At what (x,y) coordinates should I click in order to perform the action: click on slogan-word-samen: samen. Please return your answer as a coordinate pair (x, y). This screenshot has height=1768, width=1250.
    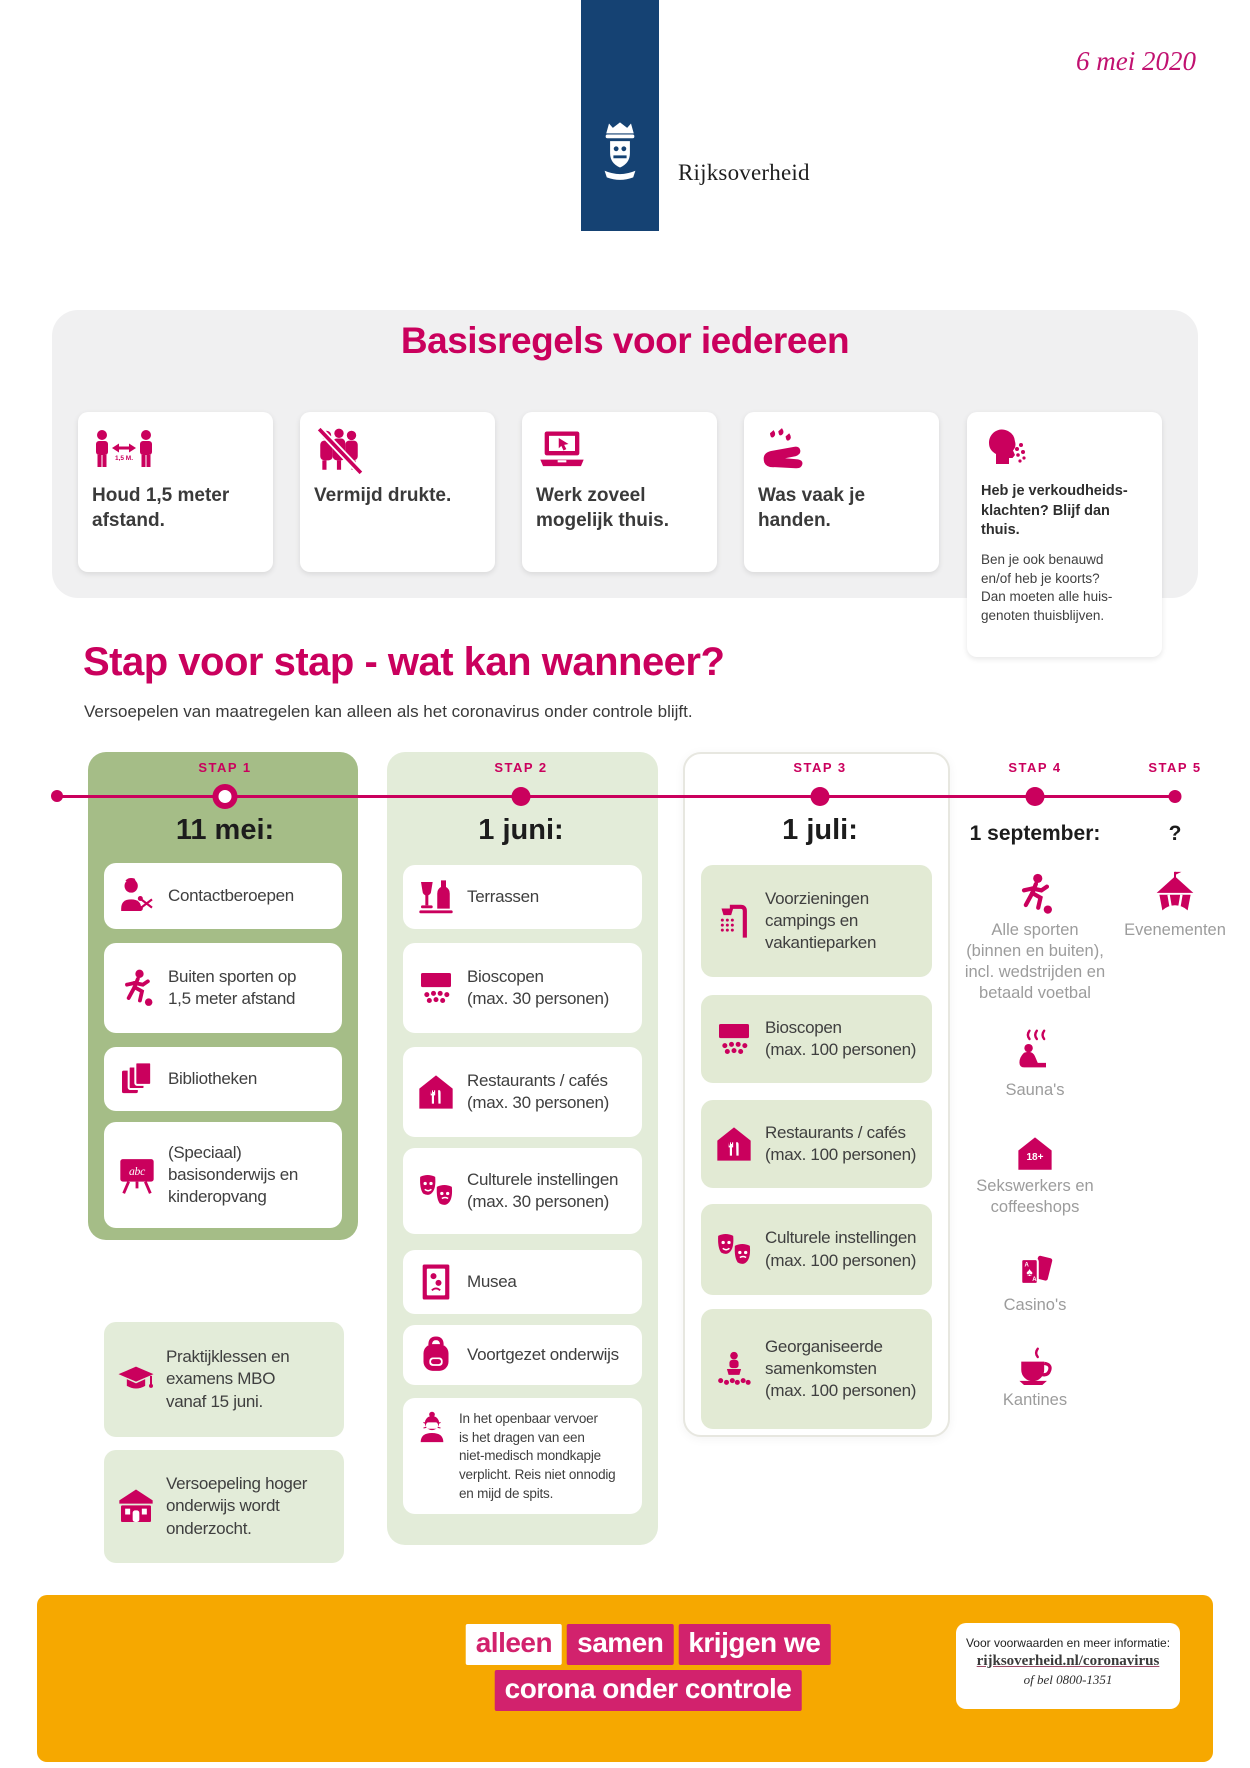
    Looking at the image, I should click on (620, 1644).